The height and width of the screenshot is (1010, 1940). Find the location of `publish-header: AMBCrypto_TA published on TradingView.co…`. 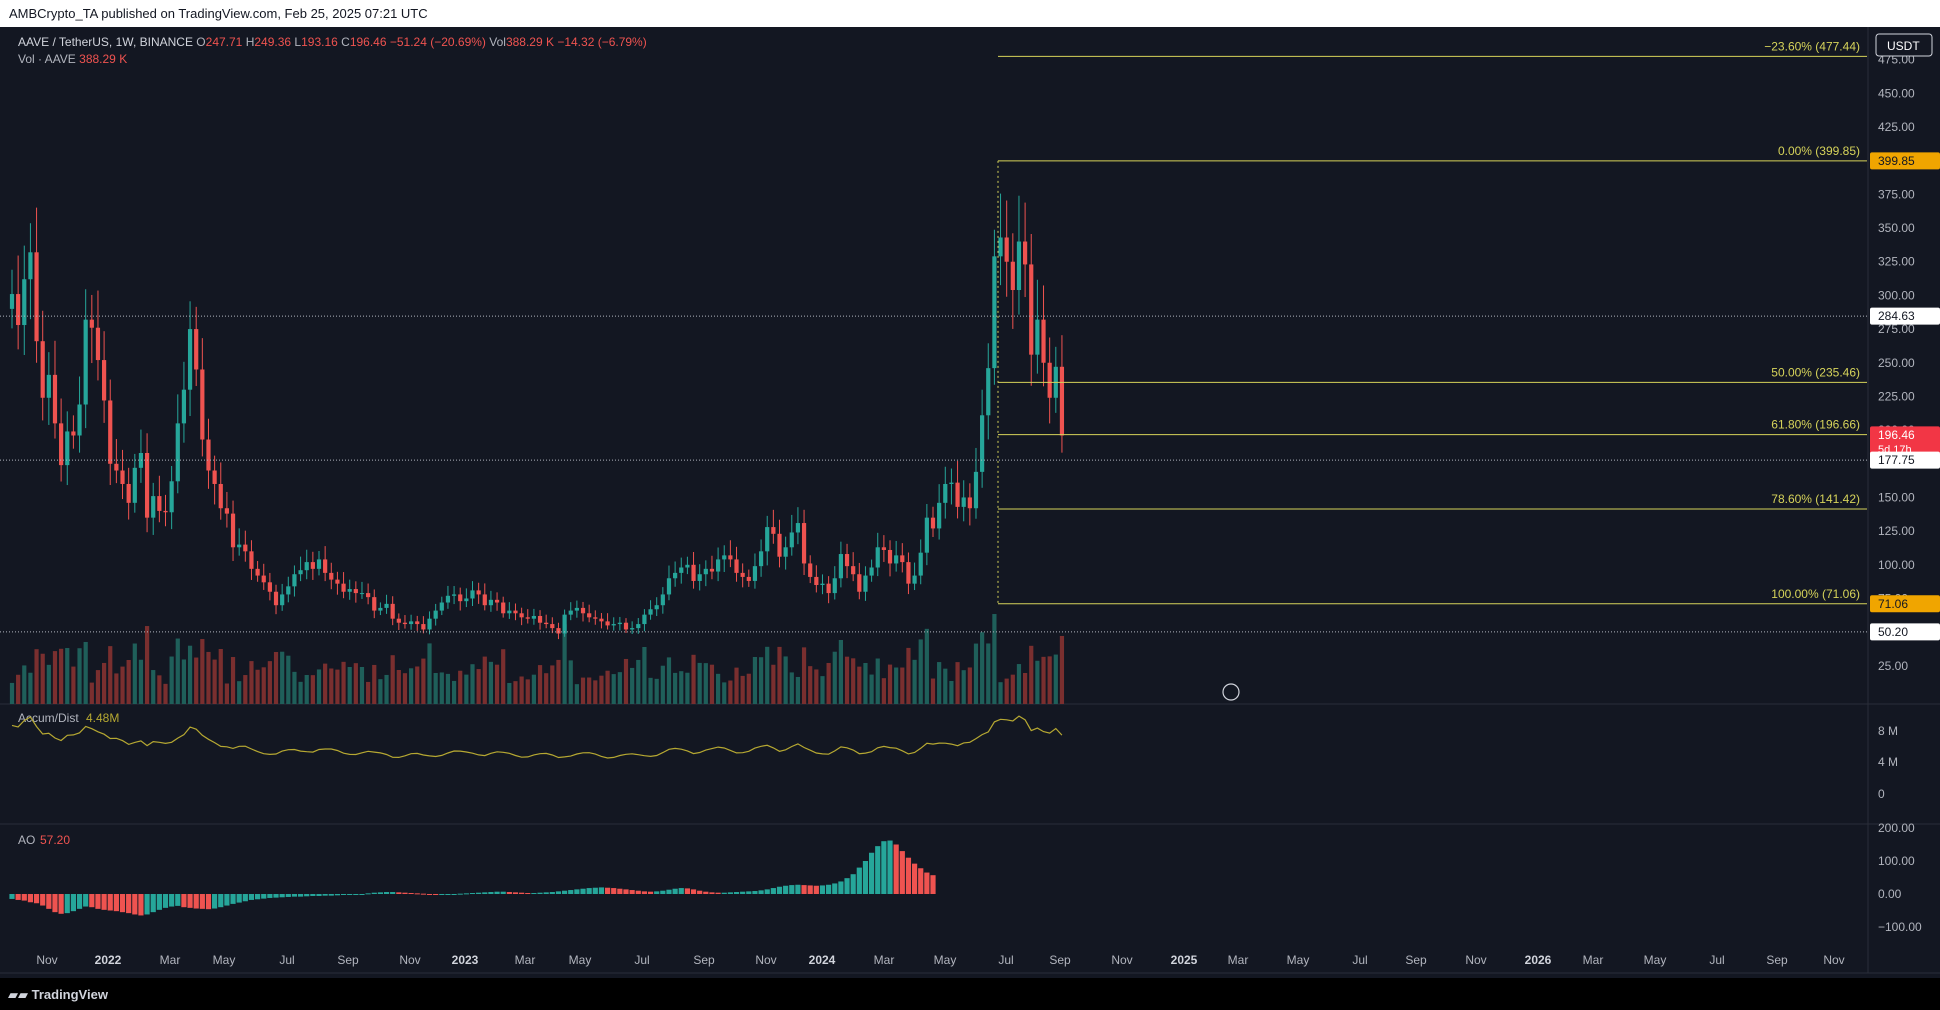

publish-header: AMBCrypto_TA published on TradingView.co… is located at coordinates (970, 13).